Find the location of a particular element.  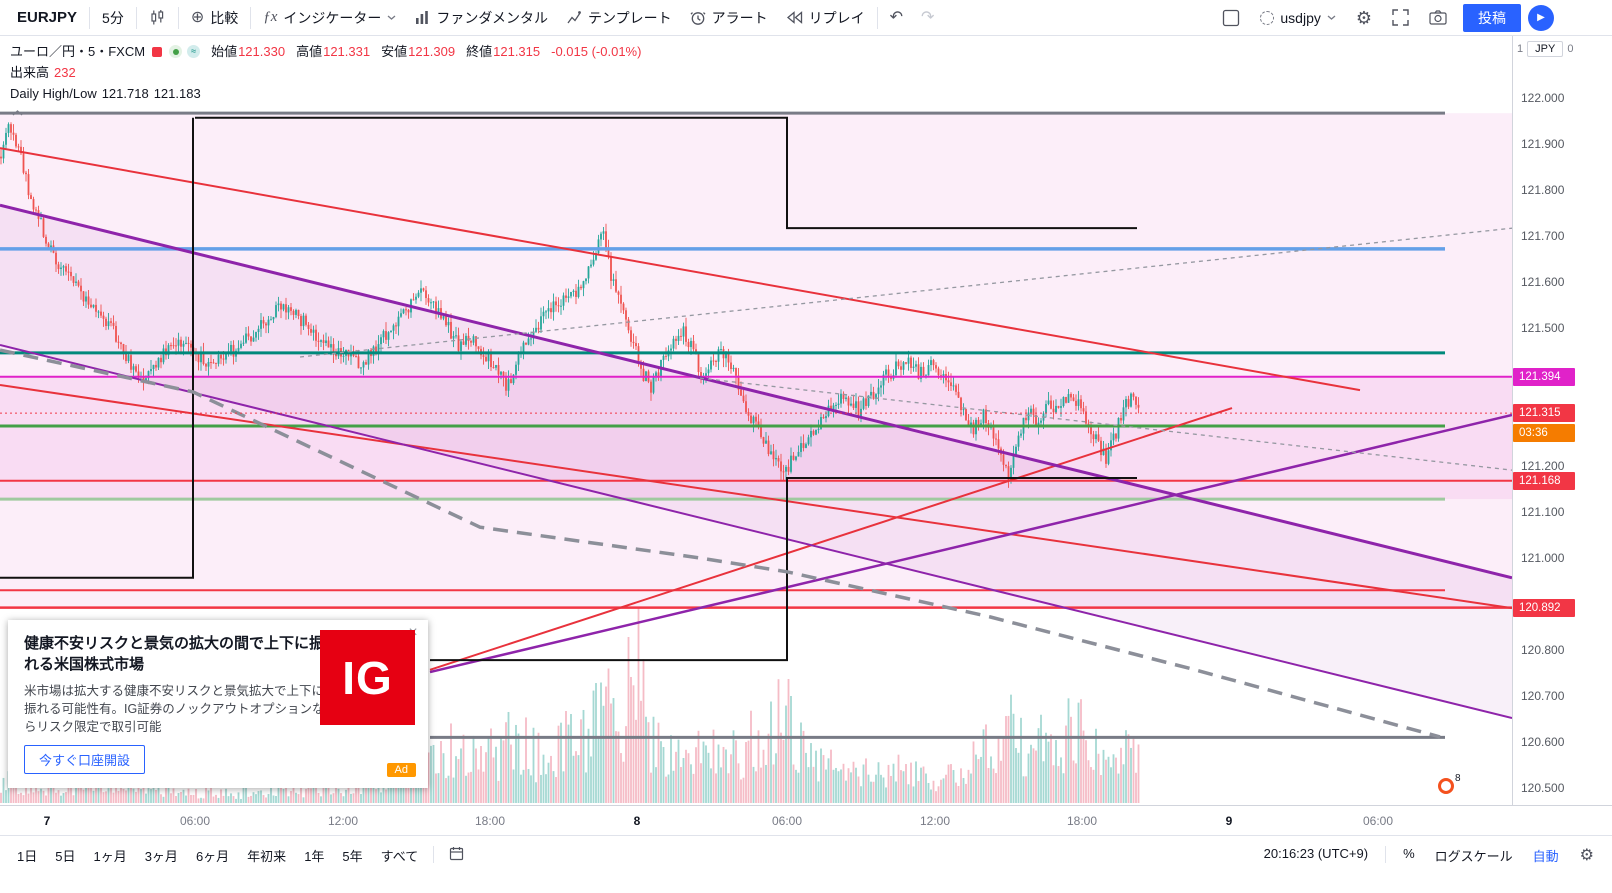

templates-label: テンプレート is located at coordinates (630, 17).